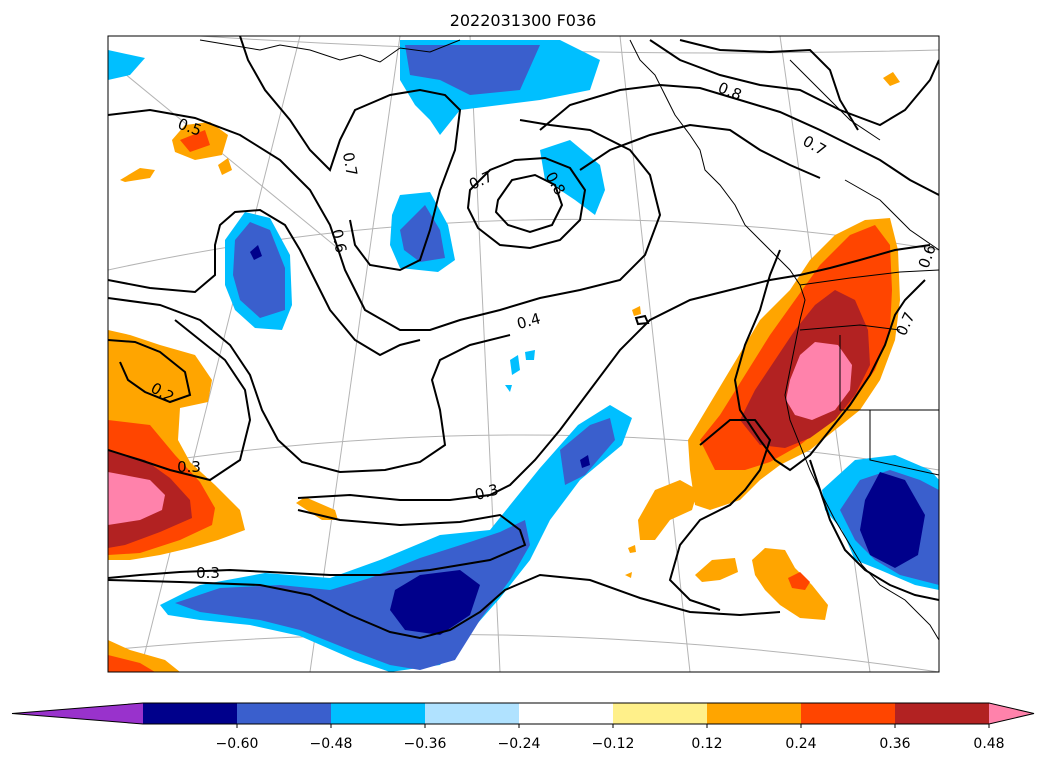  Describe the element at coordinates (706, 744) in the screenshot. I see `colorbar-tick-label: 0.12` at that location.